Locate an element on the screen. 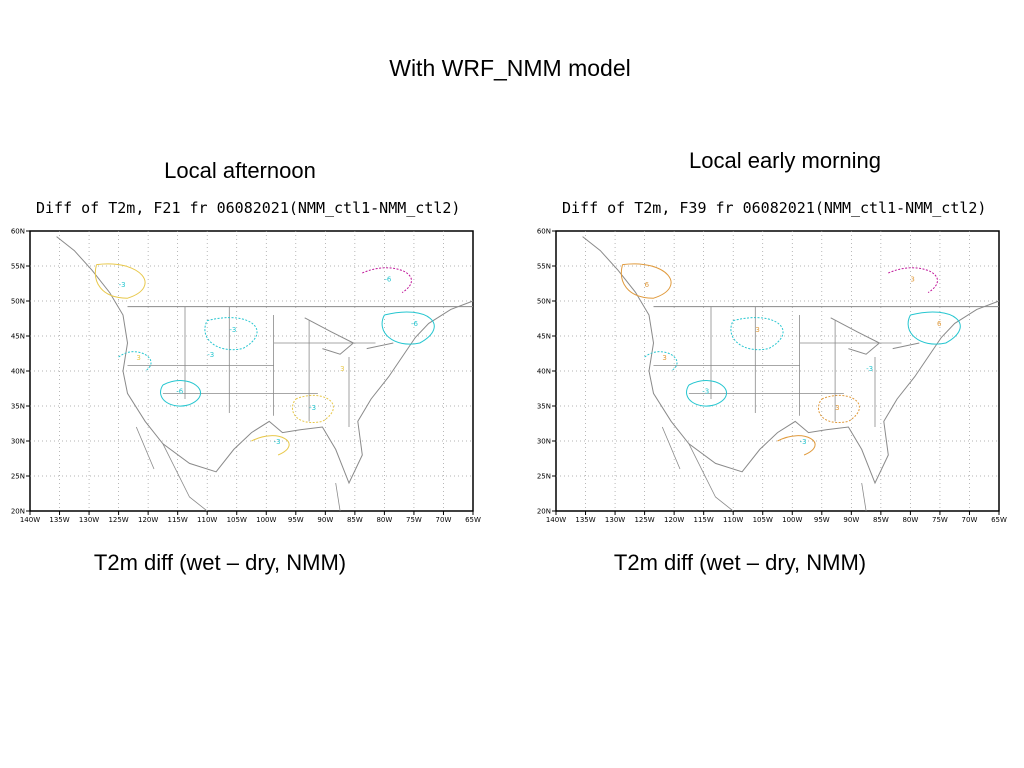 The width and height of the screenshot is (1024, 768). coastline is located at coordinates (791, 360).